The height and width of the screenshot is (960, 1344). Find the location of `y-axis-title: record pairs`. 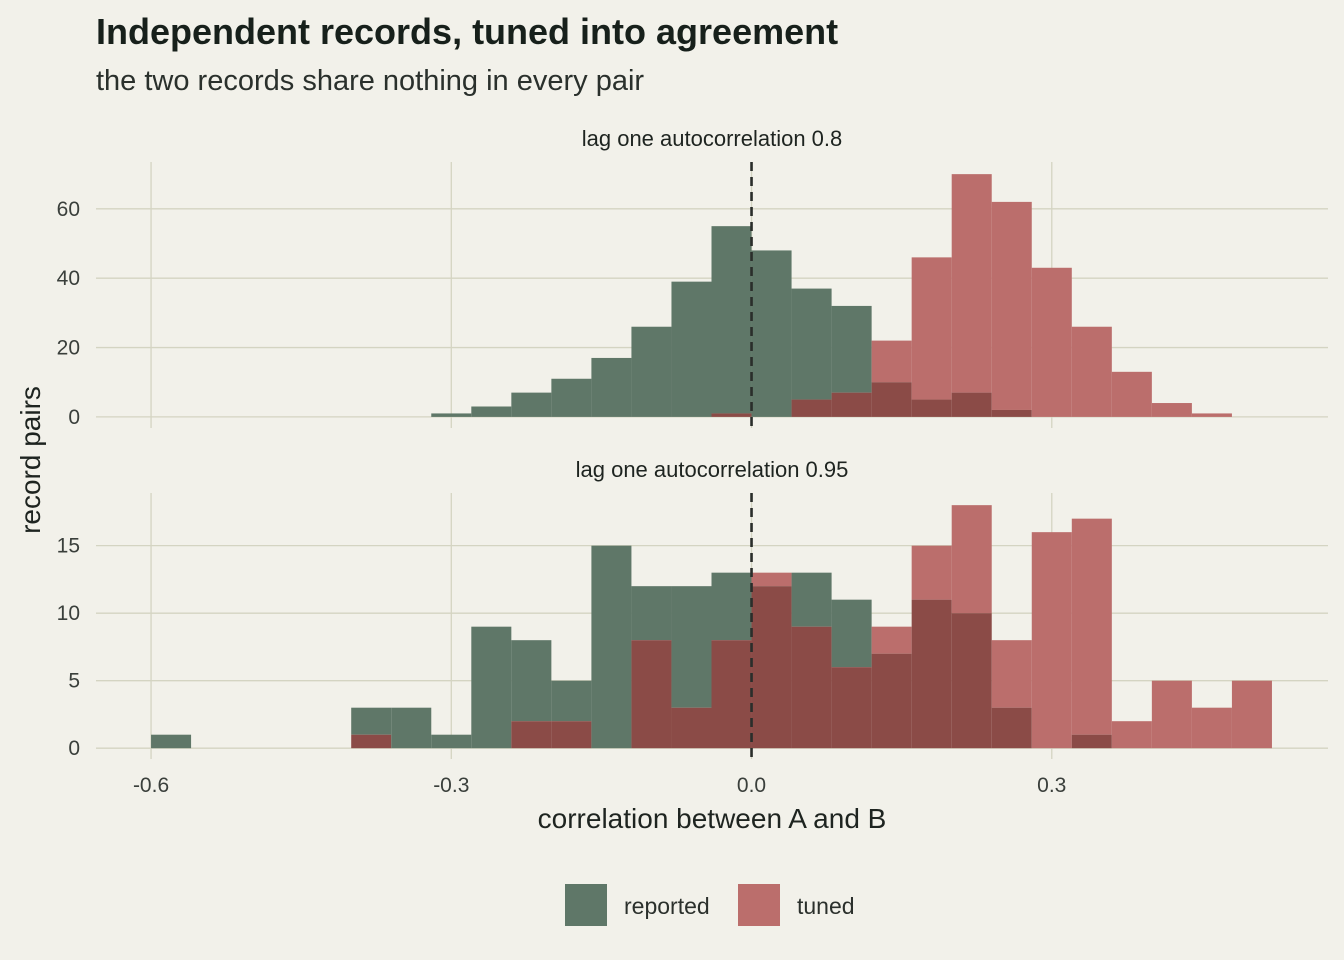

y-axis-title: record pairs is located at coordinates (30, 460).